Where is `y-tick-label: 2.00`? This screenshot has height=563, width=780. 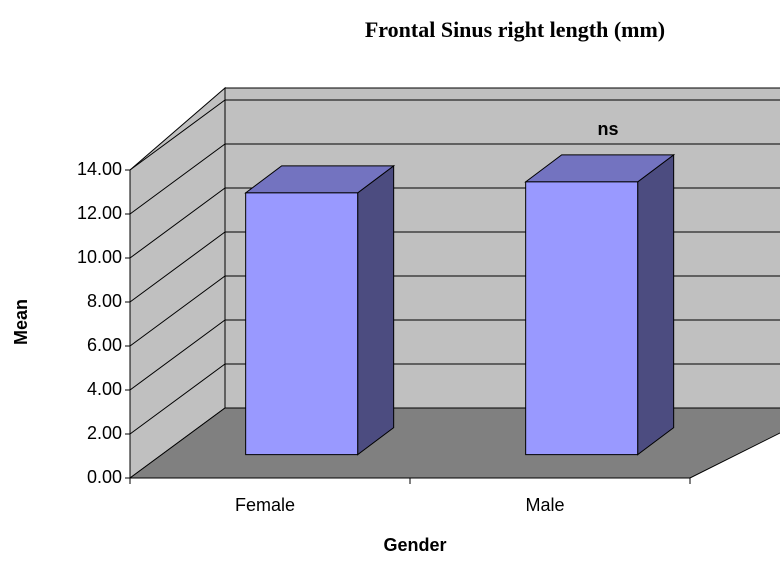 y-tick-label: 2.00 is located at coordinates (104, 433).